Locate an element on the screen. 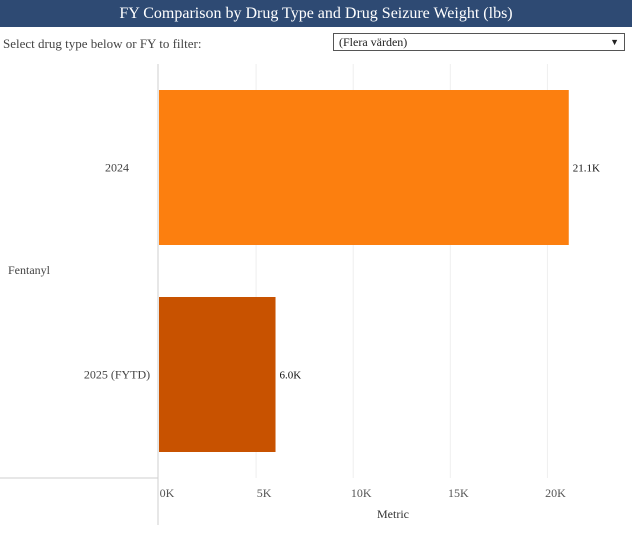 This screenshot has width=632, height=533. x-tick-label: 0K is located at coordinates (167, 493).